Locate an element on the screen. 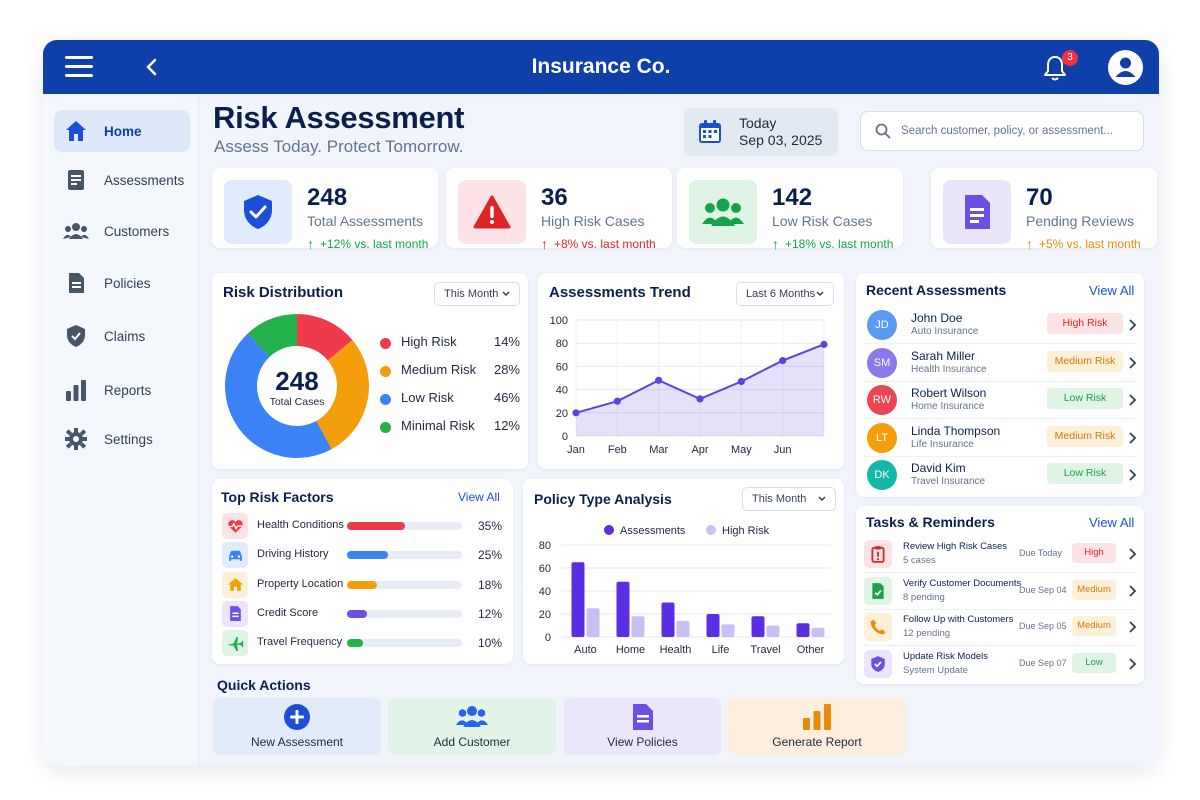 Image resolution: width=1200 pixels, height=800 pixels. risk-factor-row: Credit Score 12% is located at coordinates (362, 613).